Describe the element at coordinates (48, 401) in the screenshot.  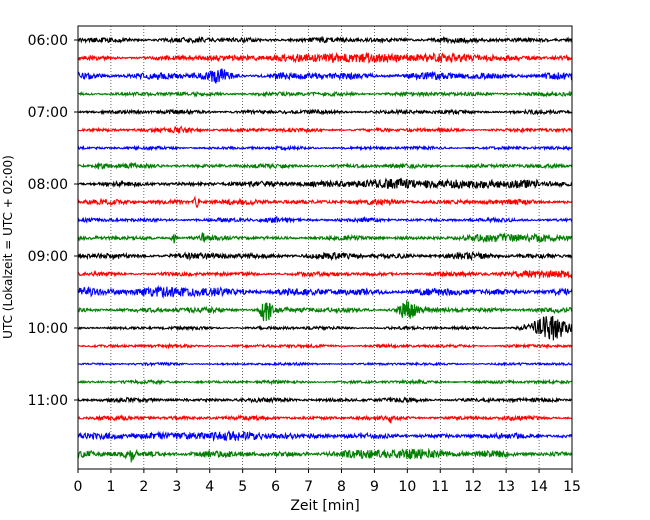
I see `y-tick-label: 11:00` at that location.